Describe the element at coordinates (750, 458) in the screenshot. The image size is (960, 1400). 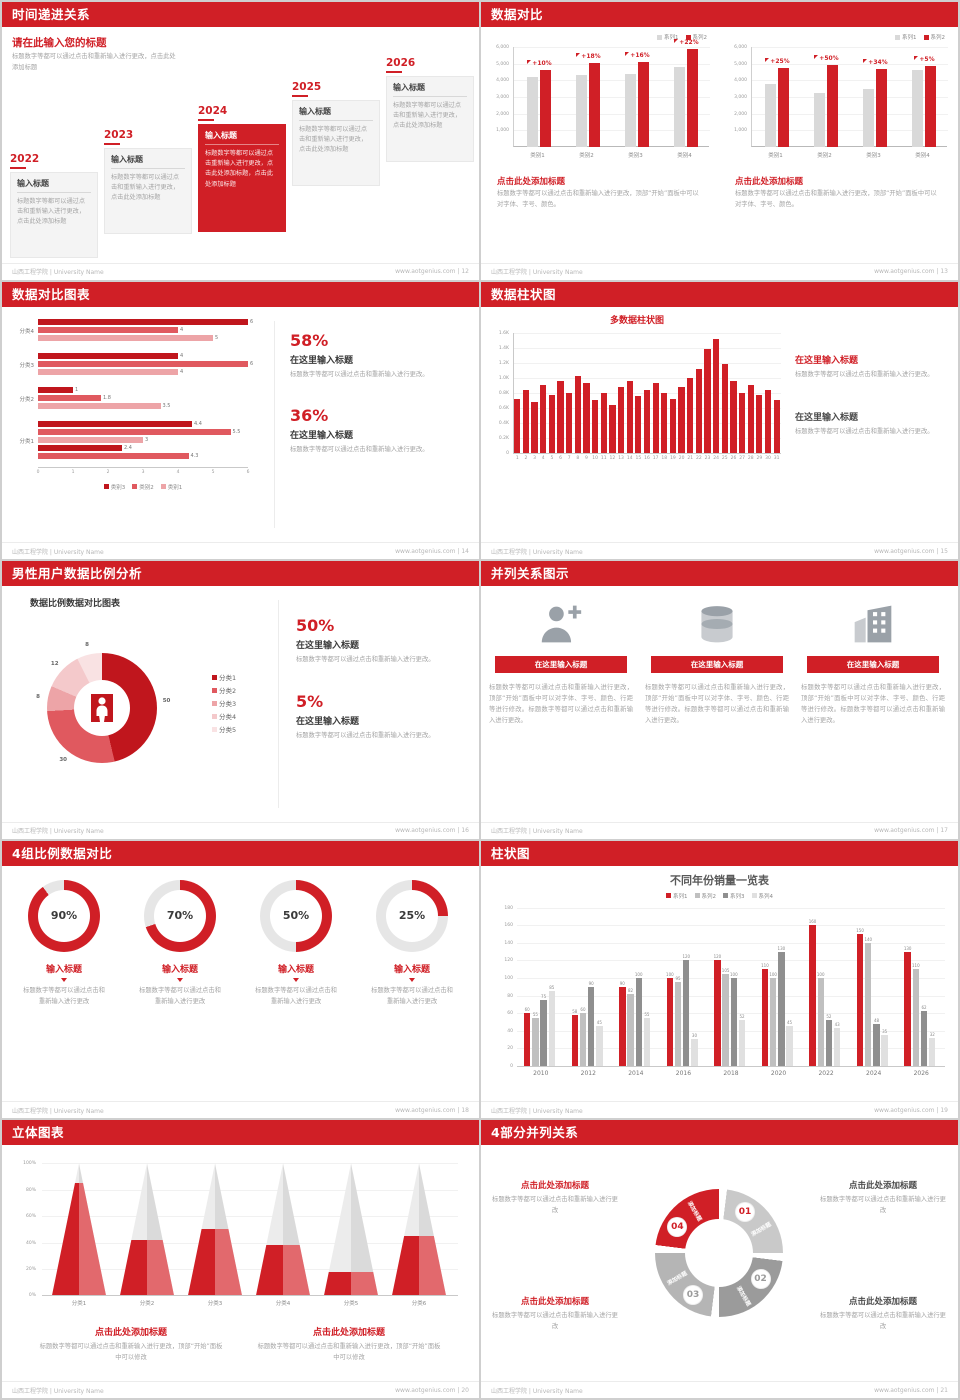
I see `x-axis-label: 28` at that location.